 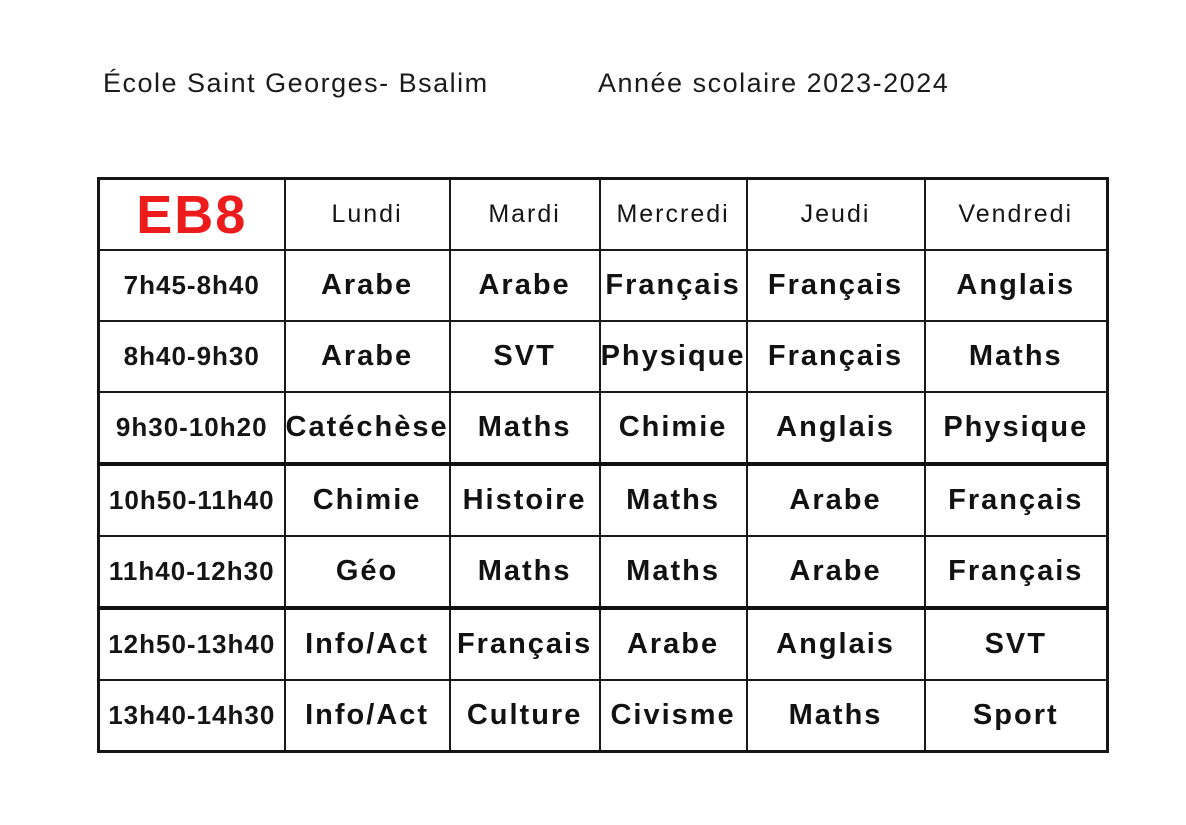 I want to click on subject-cell: Civisme, so click(x=673, y=716).